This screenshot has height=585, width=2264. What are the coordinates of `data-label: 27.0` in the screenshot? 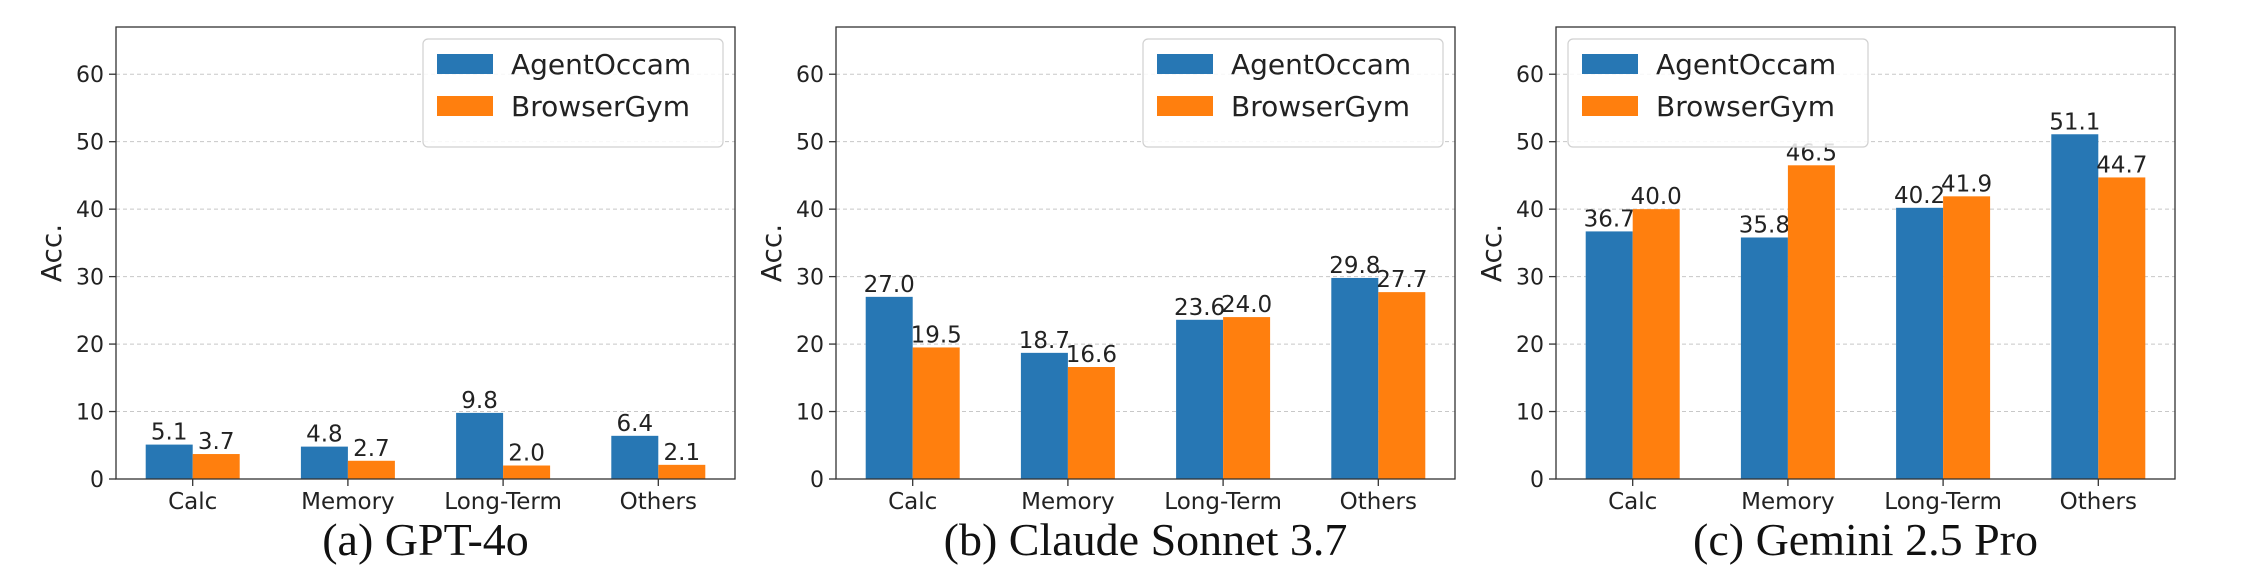 It's located at (889, 285).